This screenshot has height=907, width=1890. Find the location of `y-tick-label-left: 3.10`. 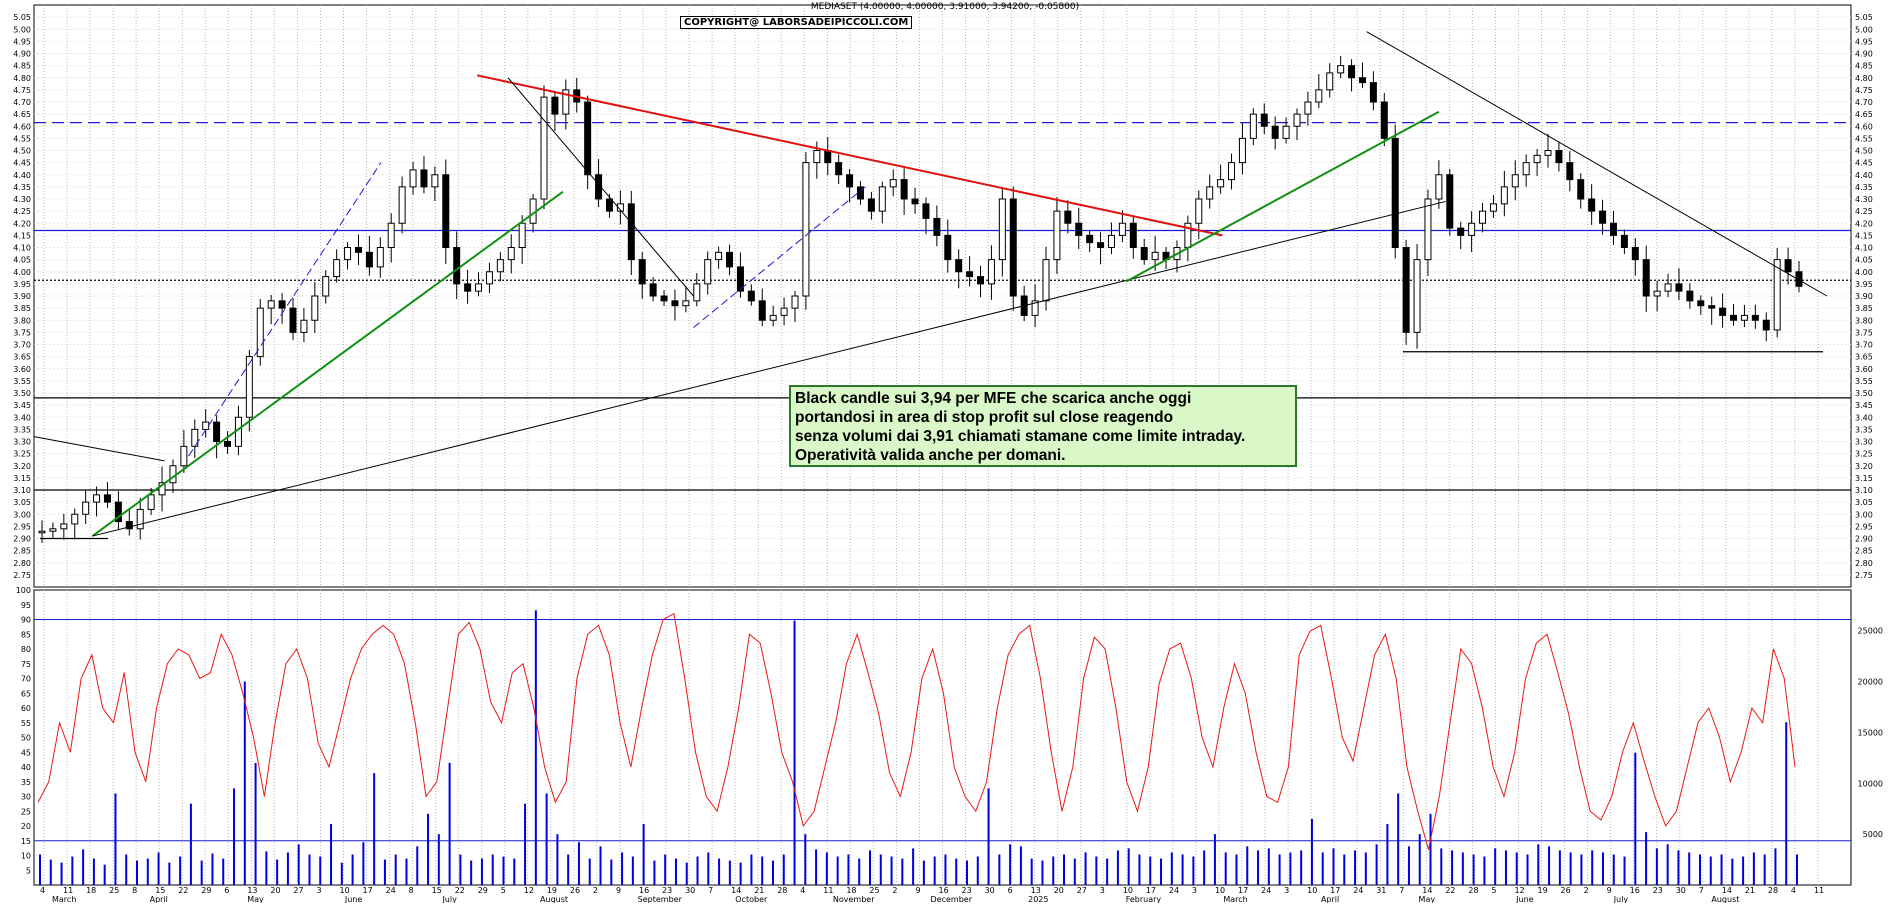

y-tick-label-left: 3.10 is located at coordinates (22, 490).